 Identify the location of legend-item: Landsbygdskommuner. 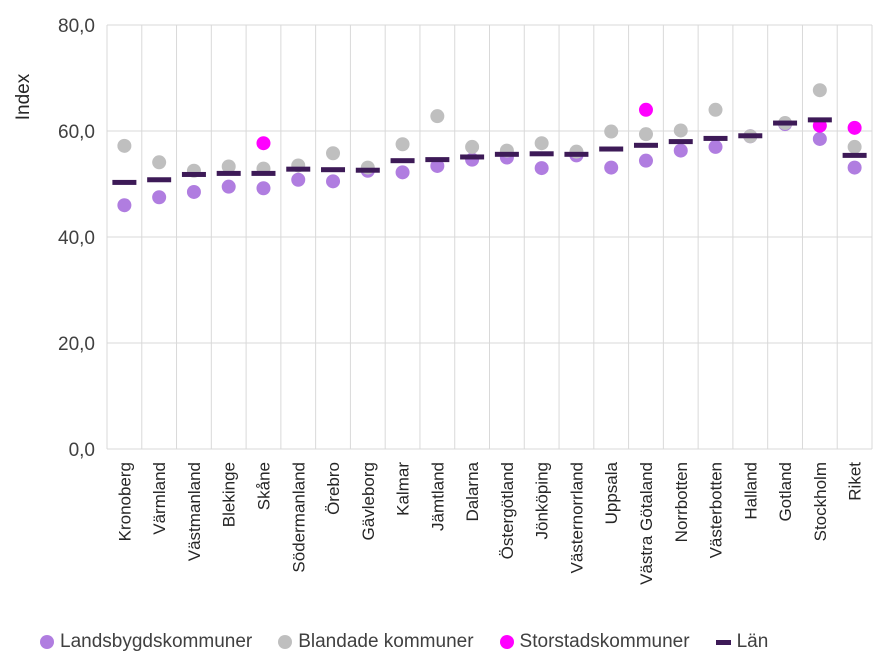
(146, 642).